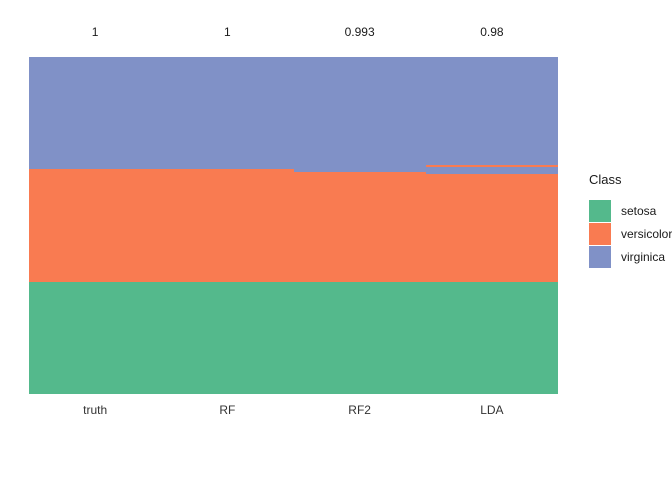 This screenshot has width=672, height=480. Describe the element at coordinates (227, 32) in the screenshot. I see `accuracy-label-RF: 1` at that location.